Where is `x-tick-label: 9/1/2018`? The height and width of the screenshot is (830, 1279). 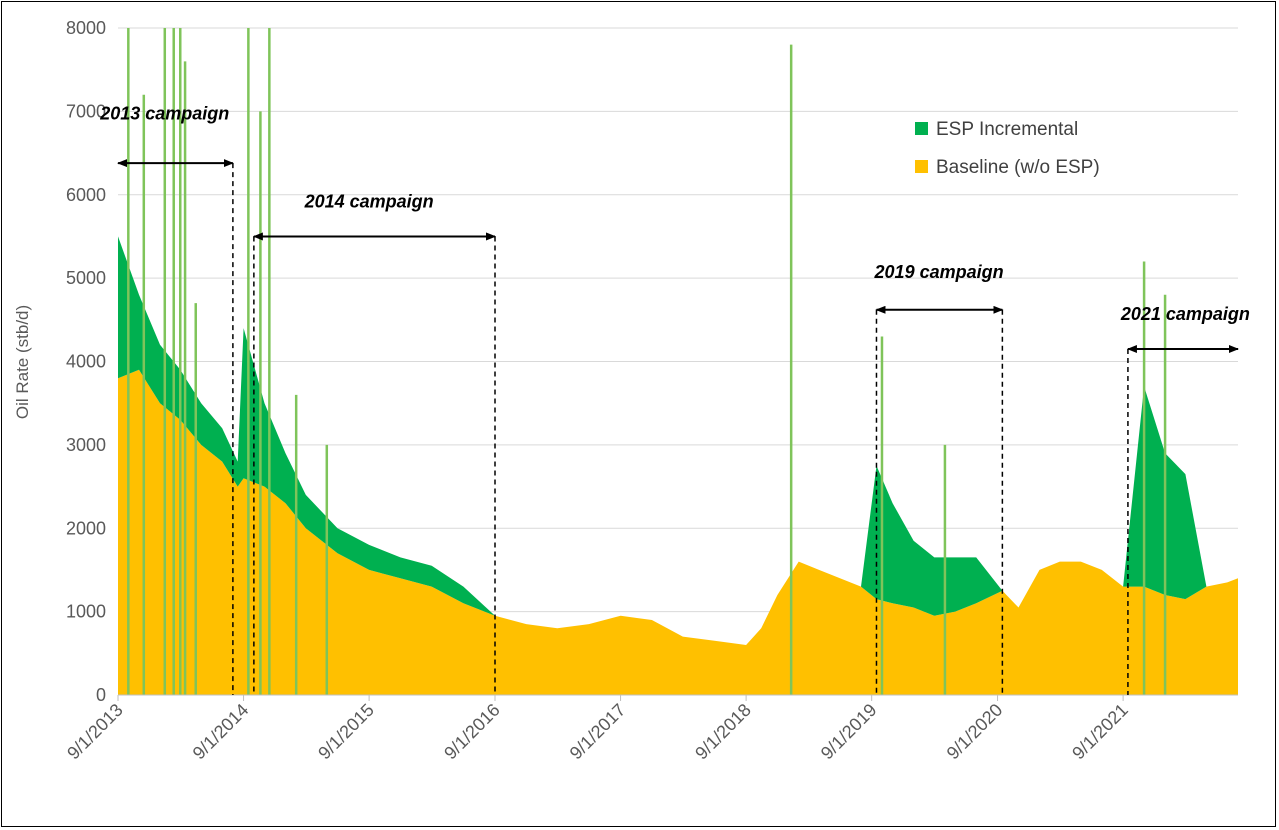
x-tick-label: 9/1/2018 is located at coordinates (723, 732).